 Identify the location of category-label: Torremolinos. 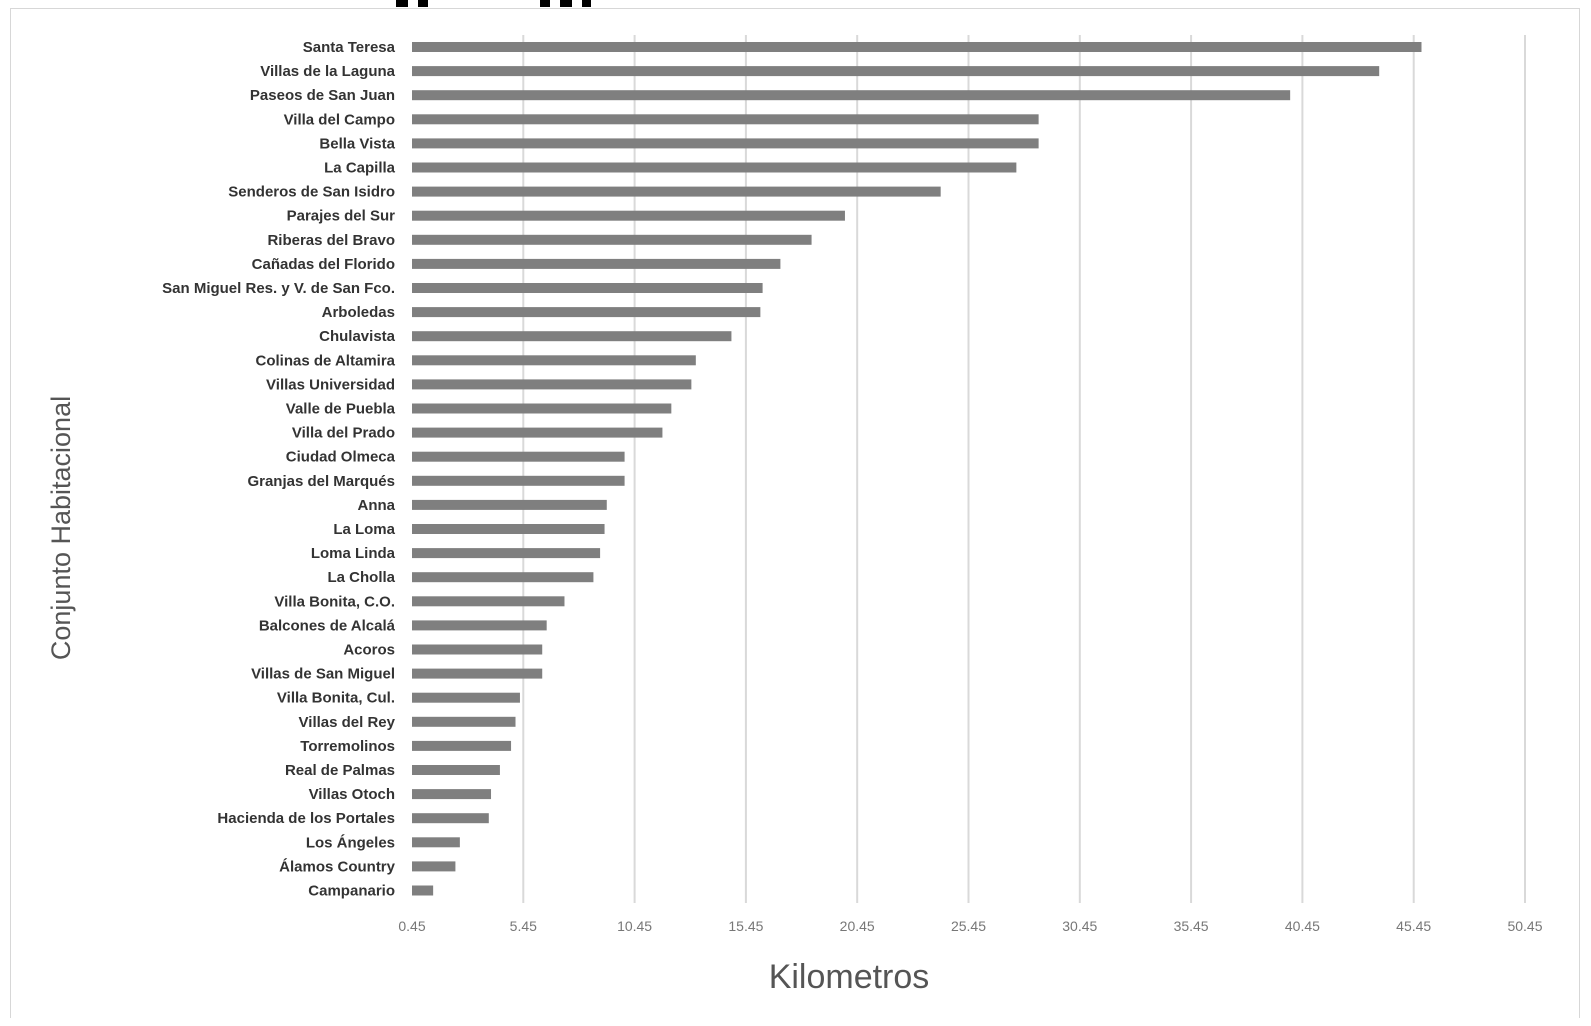
(347, 746).